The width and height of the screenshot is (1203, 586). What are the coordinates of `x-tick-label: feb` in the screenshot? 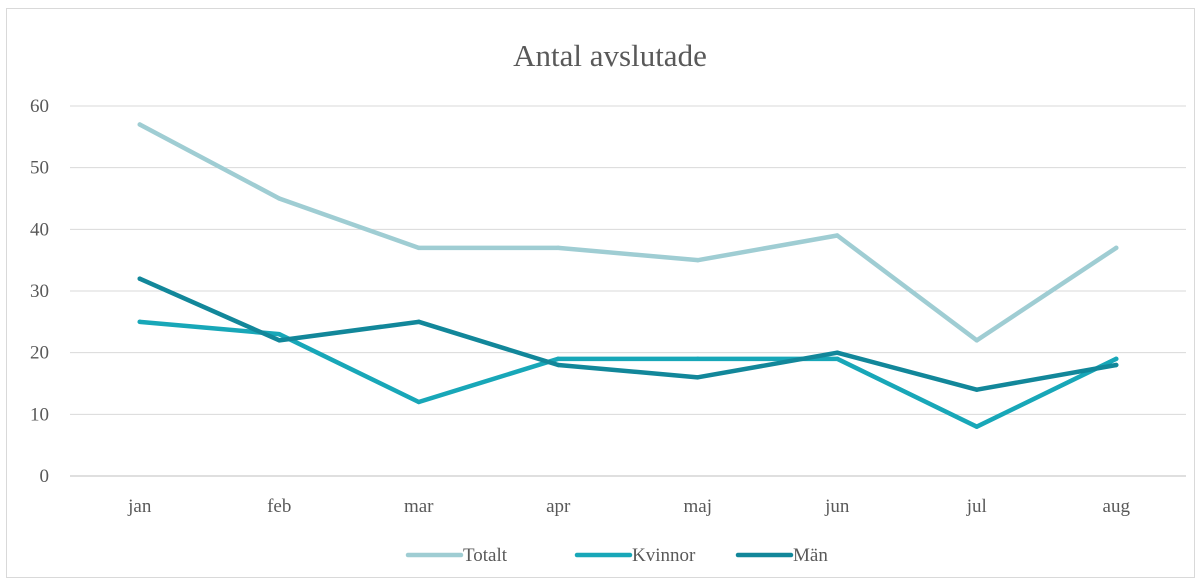 It's located at (279, 506).